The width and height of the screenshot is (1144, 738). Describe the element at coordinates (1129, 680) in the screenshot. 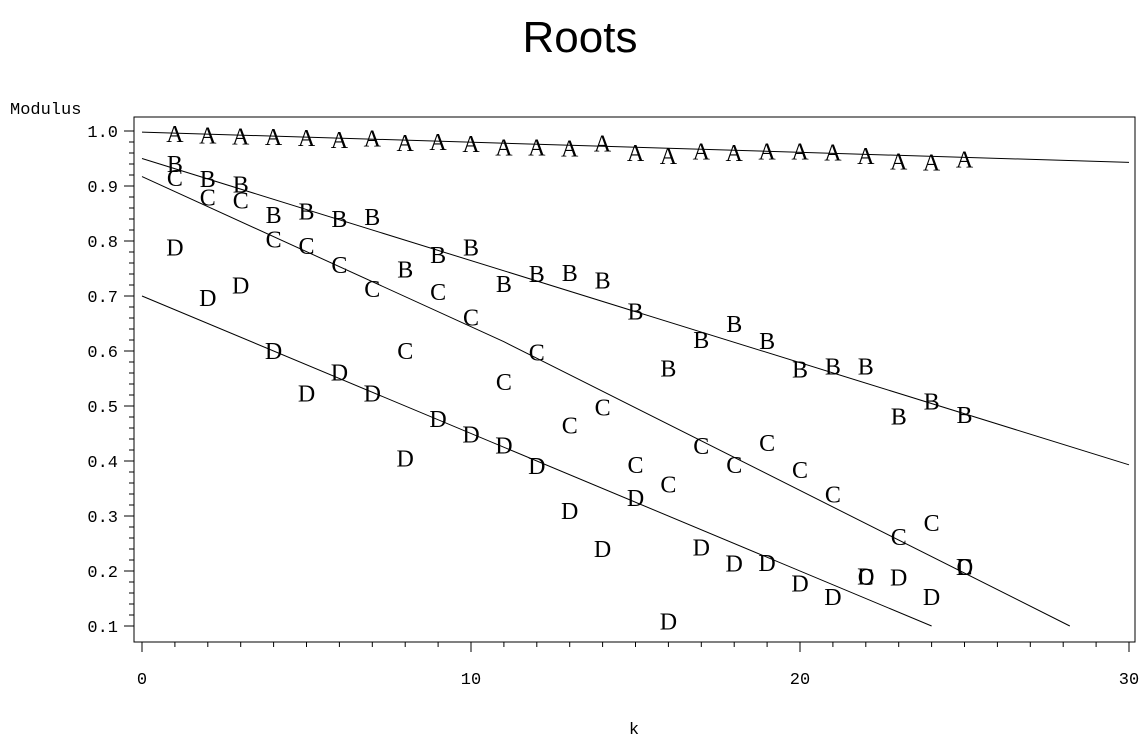

I see `x-tick-label: 30` at that location.